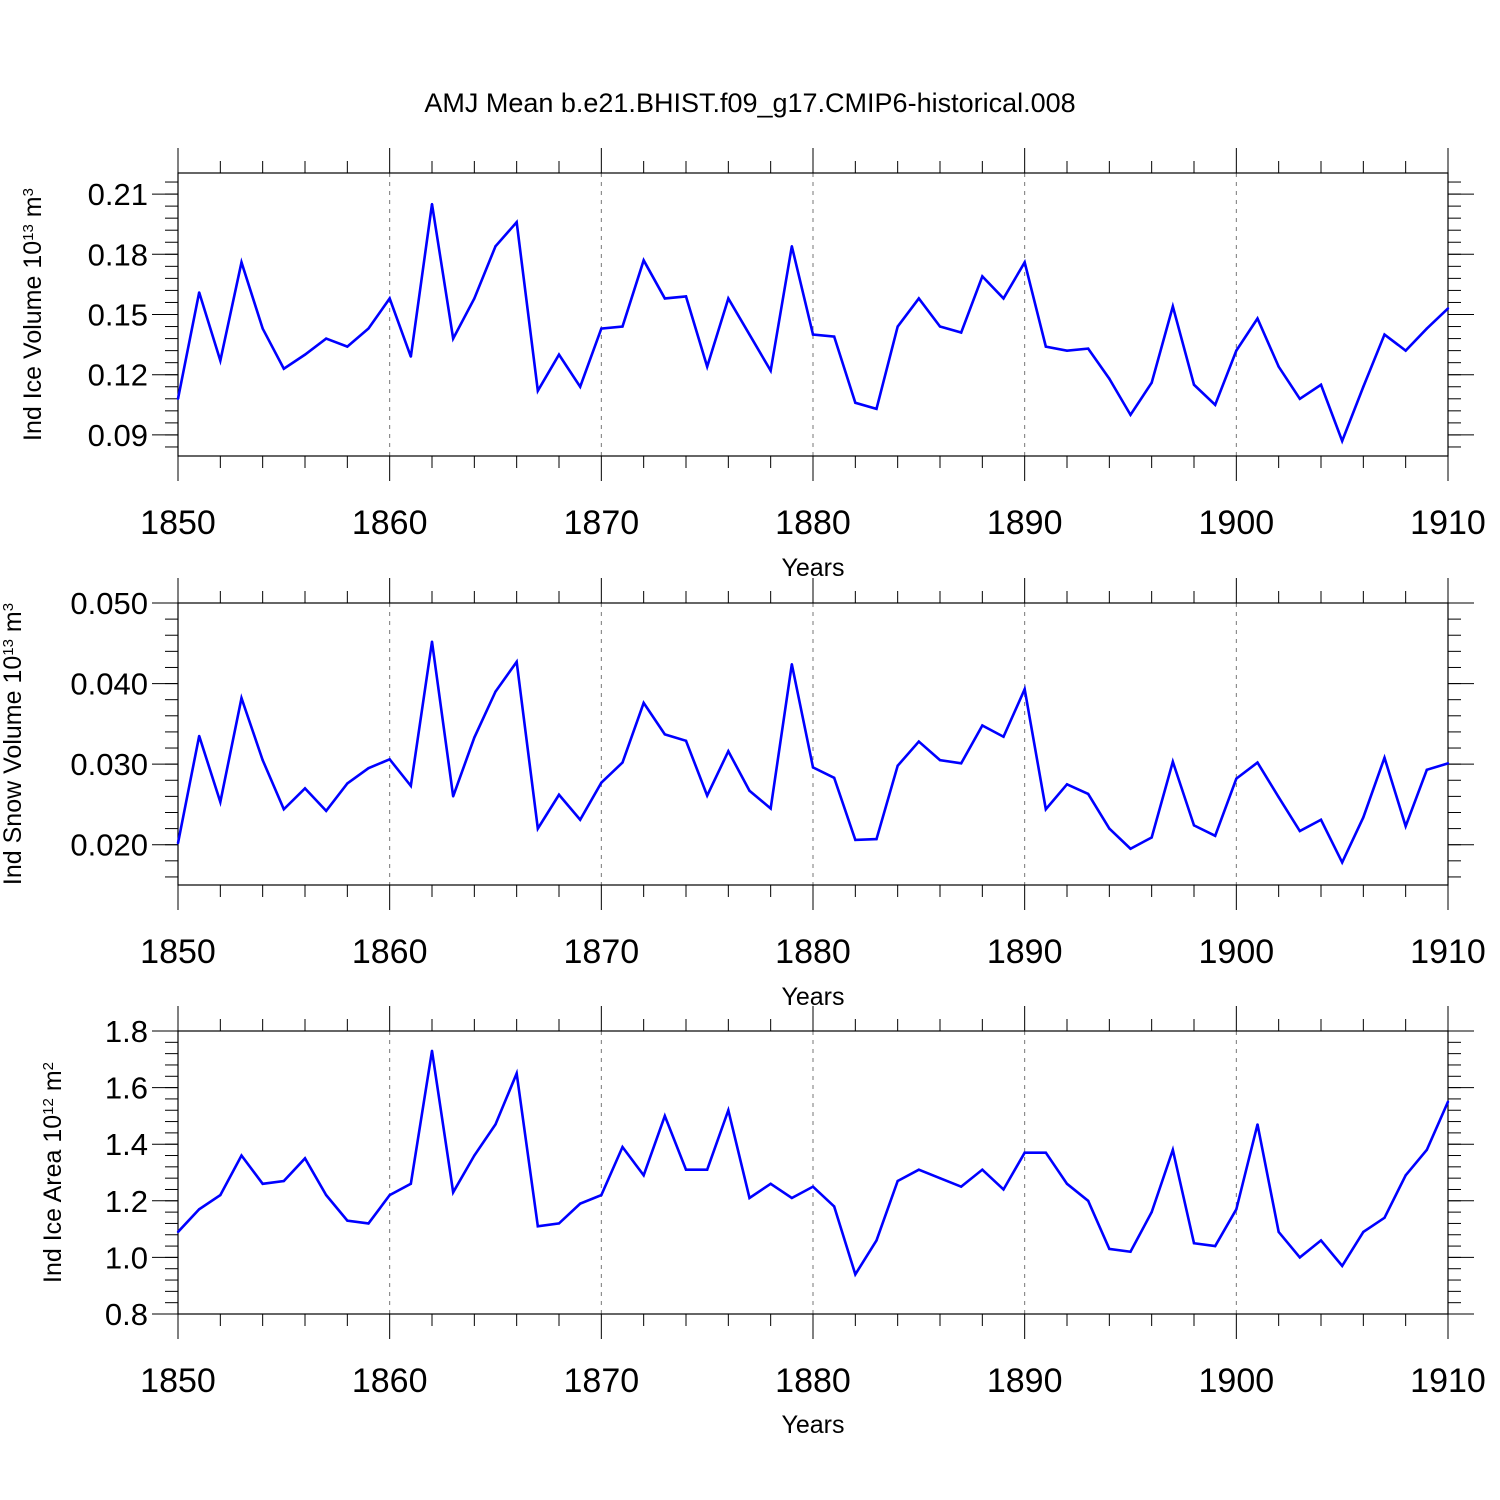 The image size is (1500, 1500). Describe the element at coordinates (1448, 952) in the screenshot. I see `snow-volume-x-tick-label: 1910` at that location.